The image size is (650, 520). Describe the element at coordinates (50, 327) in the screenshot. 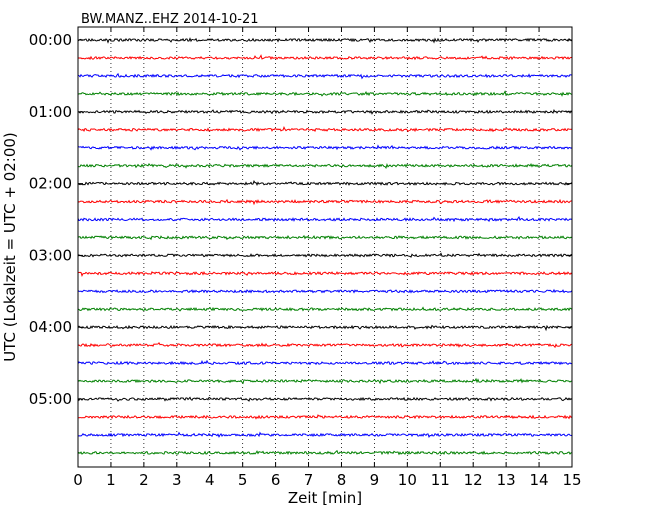

I see `y-tick-label: 04:00` at that location.